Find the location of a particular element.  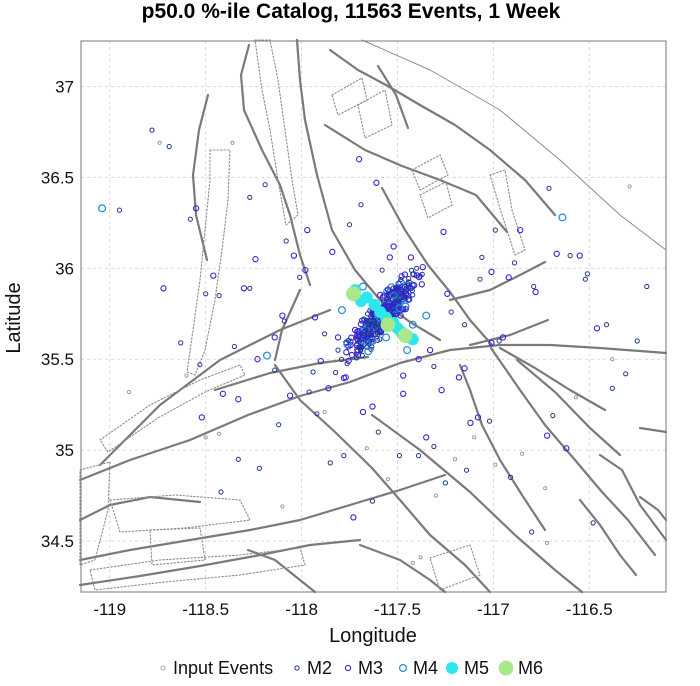

y-tick-label: 35 is located at coordinates (64, 450).